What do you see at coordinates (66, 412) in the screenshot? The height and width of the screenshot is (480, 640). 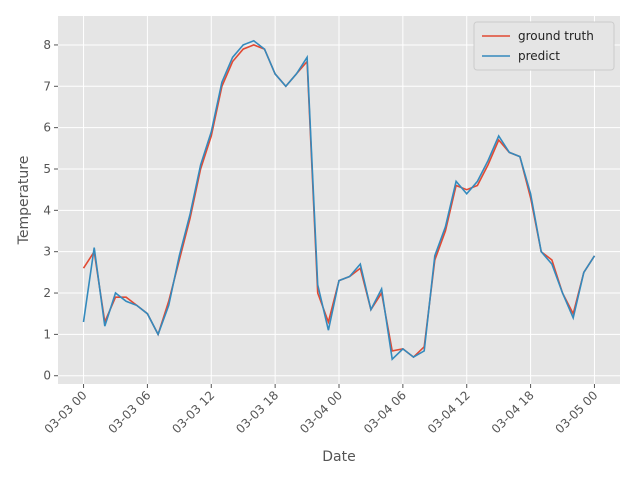 I see `x-tick-label: 03-03 00` at bounding box center [66, 412].